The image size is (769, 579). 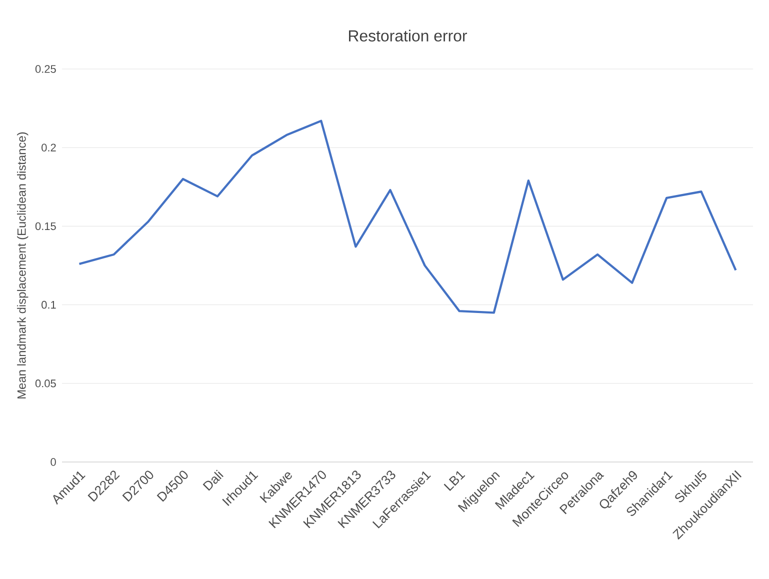 I want to click on y-tick-label: 0.2, so click(x=49, y=148).